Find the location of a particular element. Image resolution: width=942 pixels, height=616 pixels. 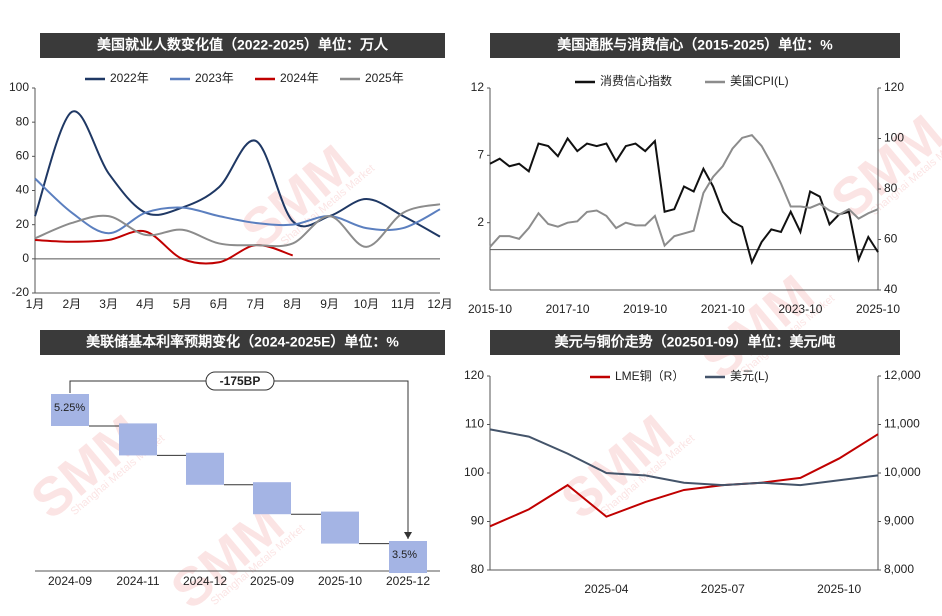

x-tick-label: 2024-12 is located at coordinates (205, 581).